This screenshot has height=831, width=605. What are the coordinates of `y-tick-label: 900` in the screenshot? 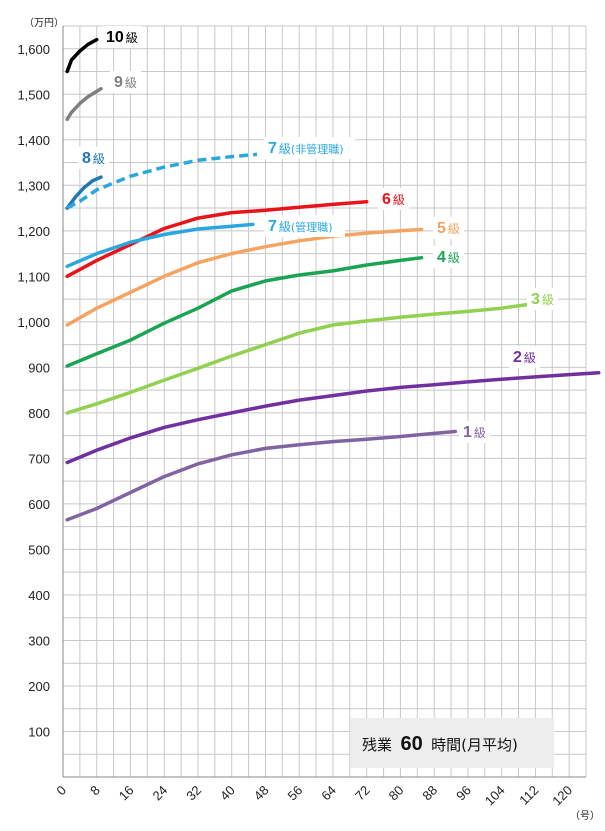 It's located at (39, 367).